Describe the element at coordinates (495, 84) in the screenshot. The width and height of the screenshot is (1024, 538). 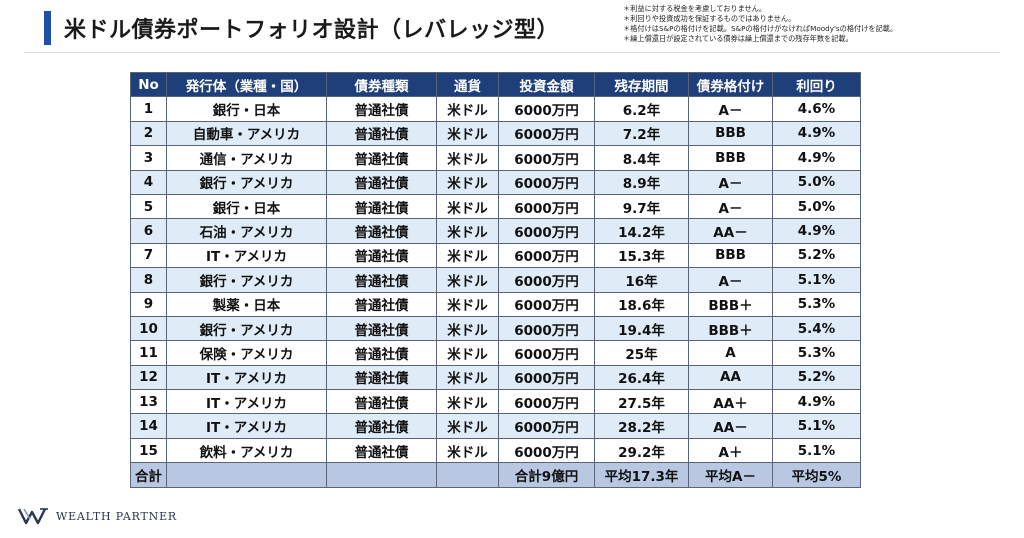
I see `table-header-row: No 発行体（業種・国） 債券種類 通貨 投資金額 残存期間 債券格付け 利回り` at that location.